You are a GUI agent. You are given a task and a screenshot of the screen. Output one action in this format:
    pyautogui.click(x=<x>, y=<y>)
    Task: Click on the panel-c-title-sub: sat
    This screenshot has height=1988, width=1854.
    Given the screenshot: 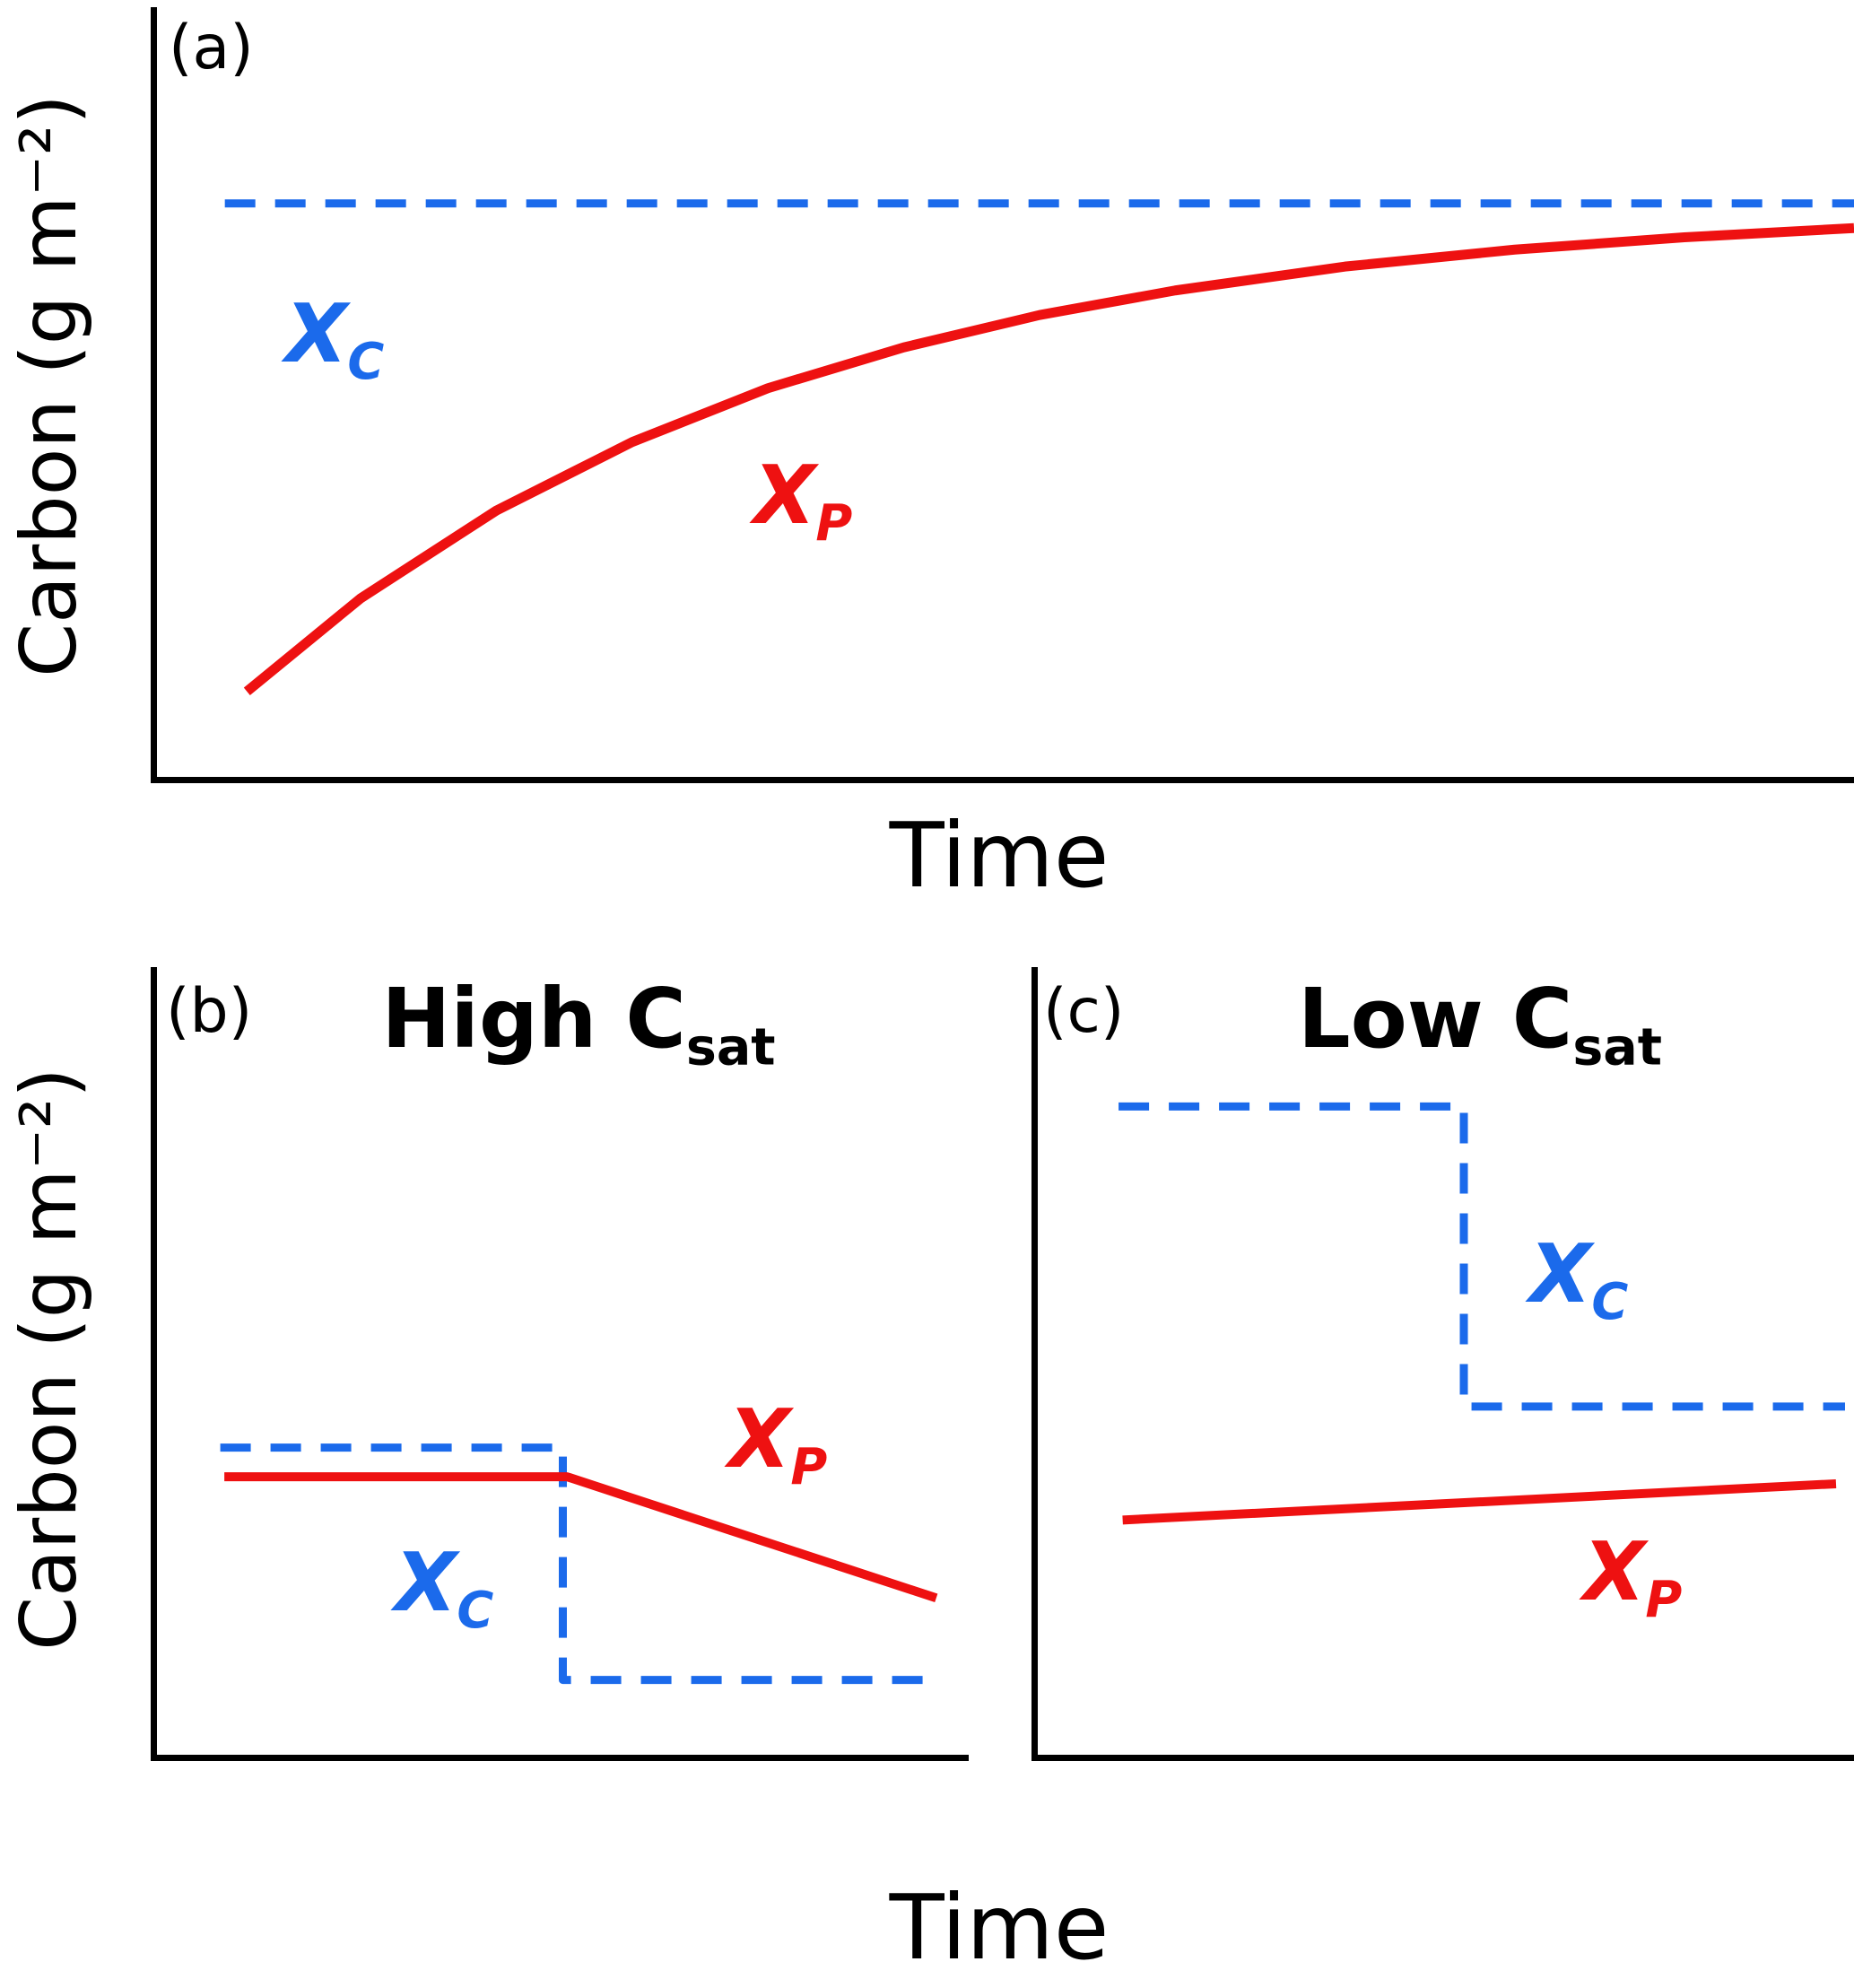 What is the action you would take?
    pyautogui.click(x=1617, y=1047)
    